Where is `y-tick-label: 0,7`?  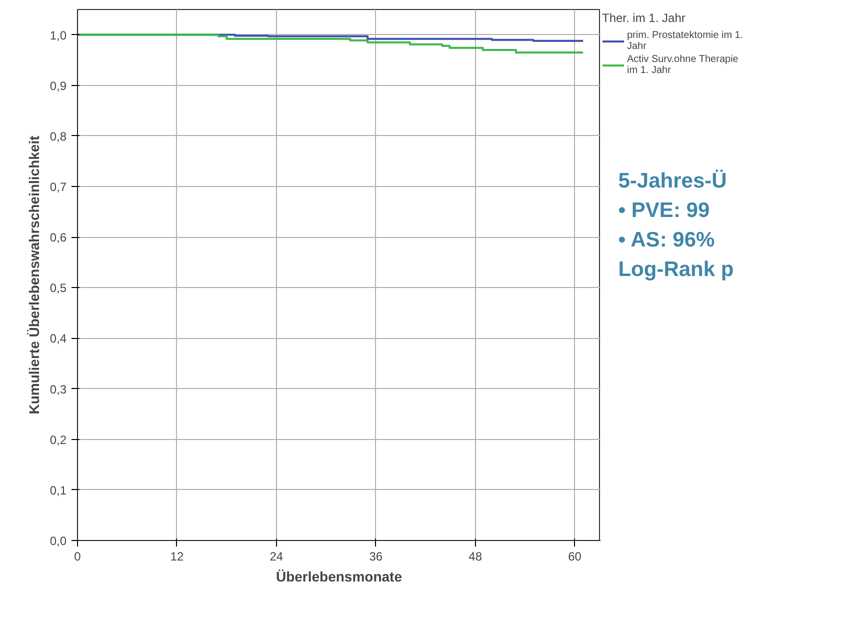 y-tick-label: 0,7 is located at coordinates (58, 187).